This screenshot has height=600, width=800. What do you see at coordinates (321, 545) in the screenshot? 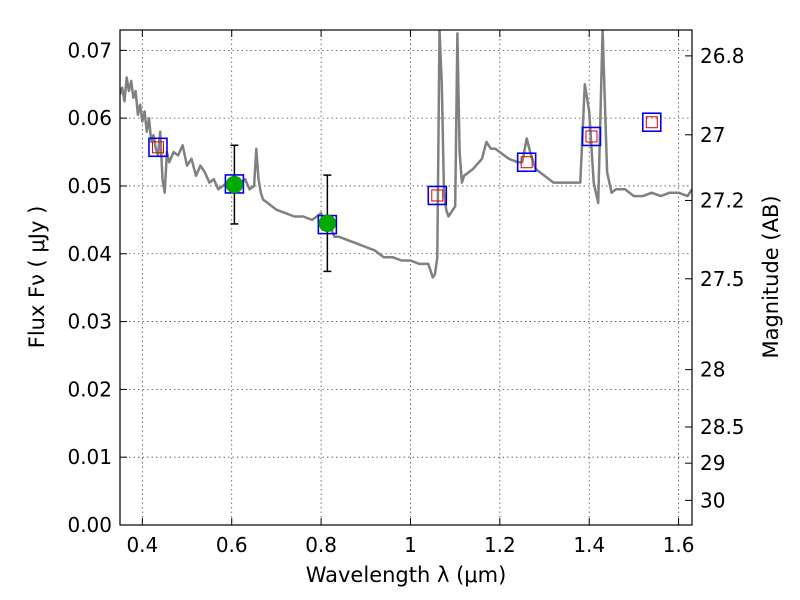
I see `x-tick-label: 0.8` at bounding box center [321, 545].